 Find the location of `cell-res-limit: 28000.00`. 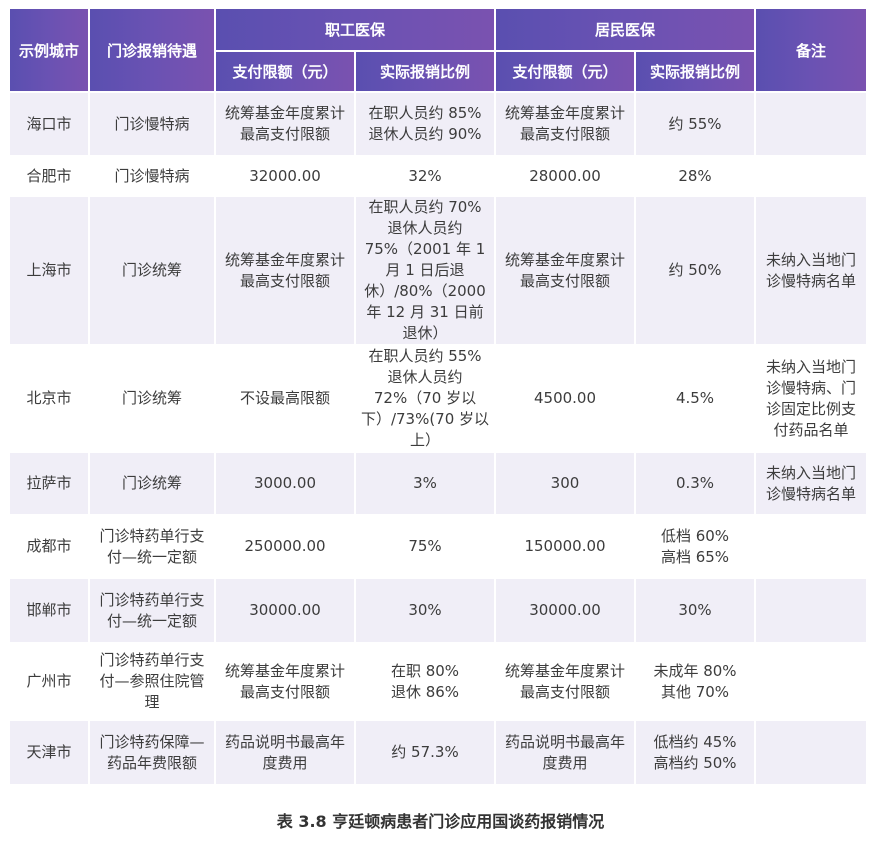

cell-res-limit: 28000.00 is located at coordinates (565, 176).